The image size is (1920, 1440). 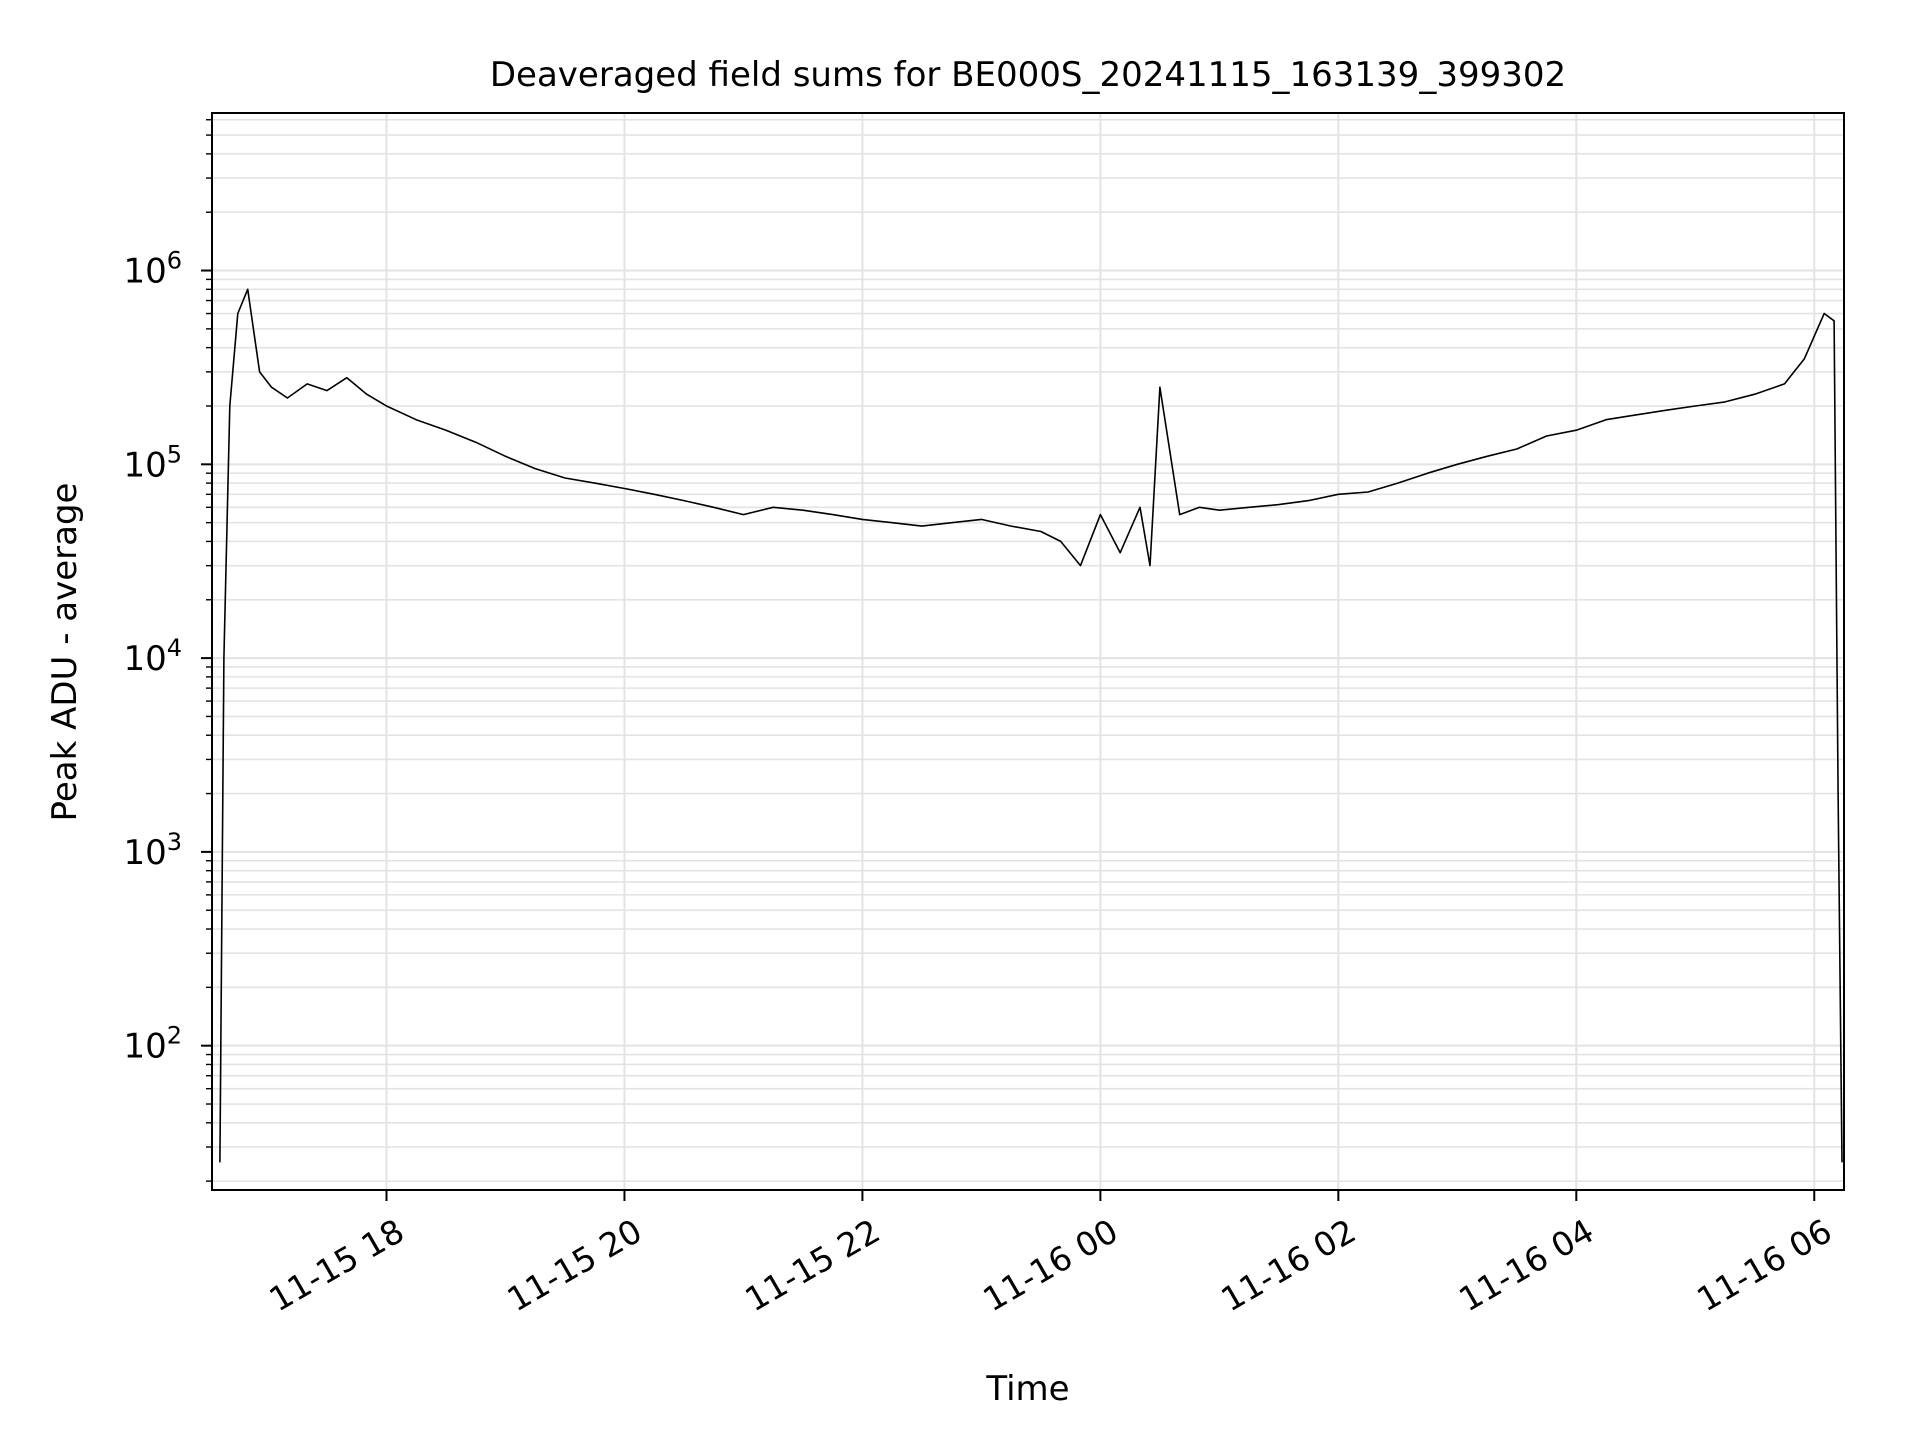 I want to click on y-axis-label: Peak ADU - average, so click(x=65, y=652).